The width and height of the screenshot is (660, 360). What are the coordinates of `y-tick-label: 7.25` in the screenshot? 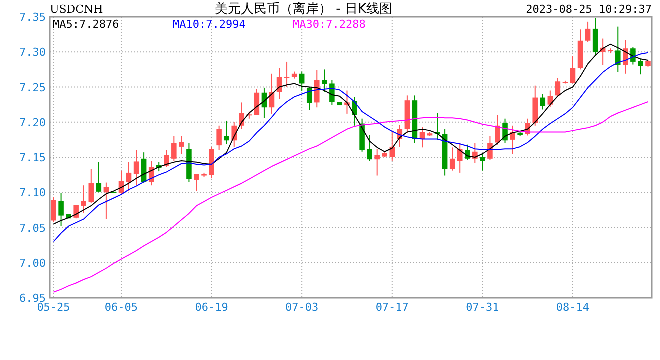 It's located at (33, 87).